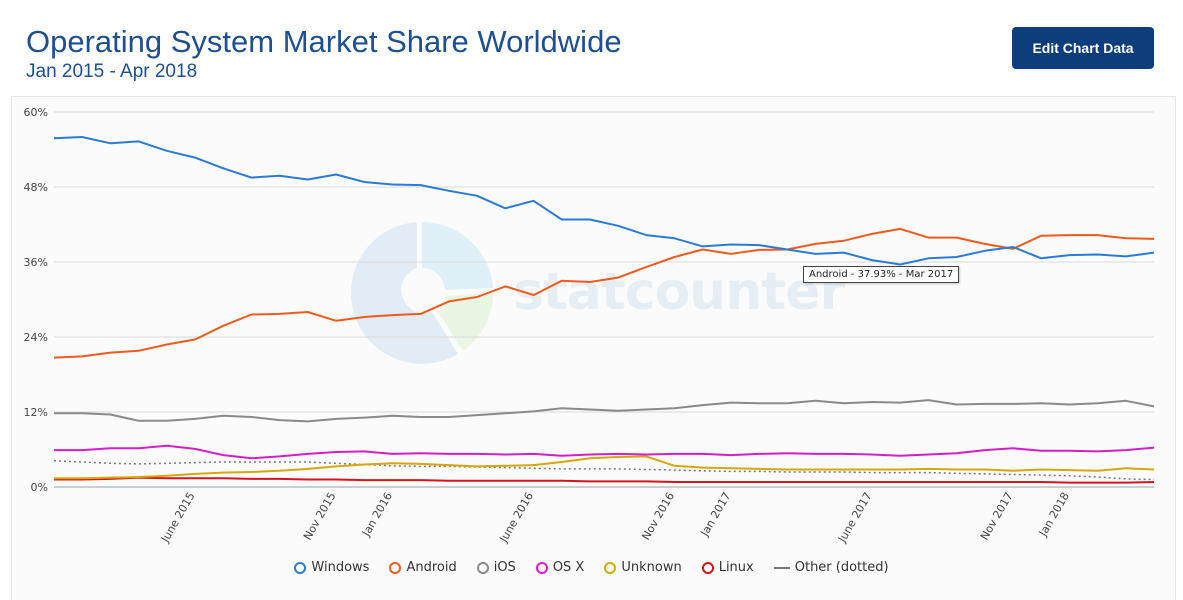 The image size is (1183, 600). I want to click on y-tick-label: 24%, so click(36, 337).